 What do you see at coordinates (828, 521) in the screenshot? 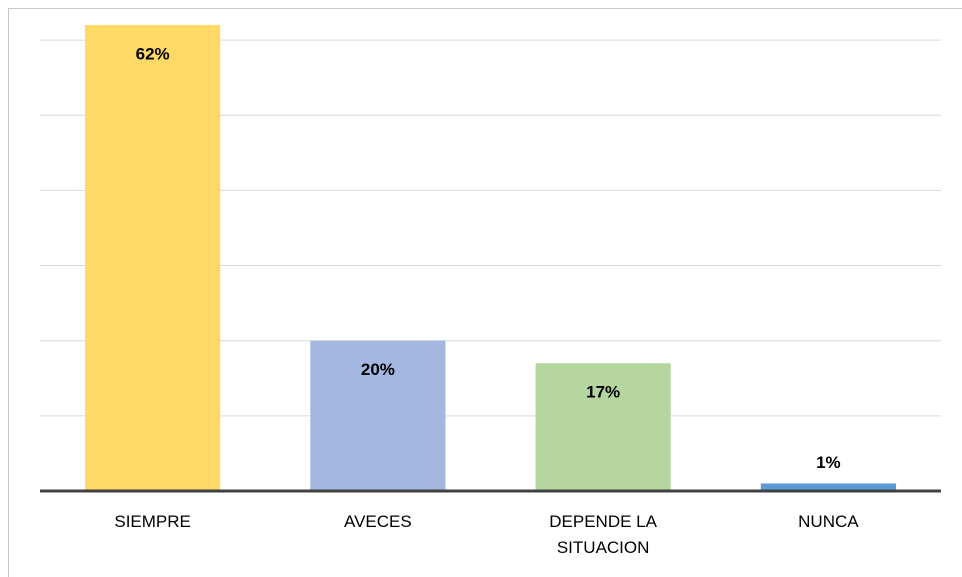
I see `x-tick-label: NUNCA` at bounding box center [828, 521].